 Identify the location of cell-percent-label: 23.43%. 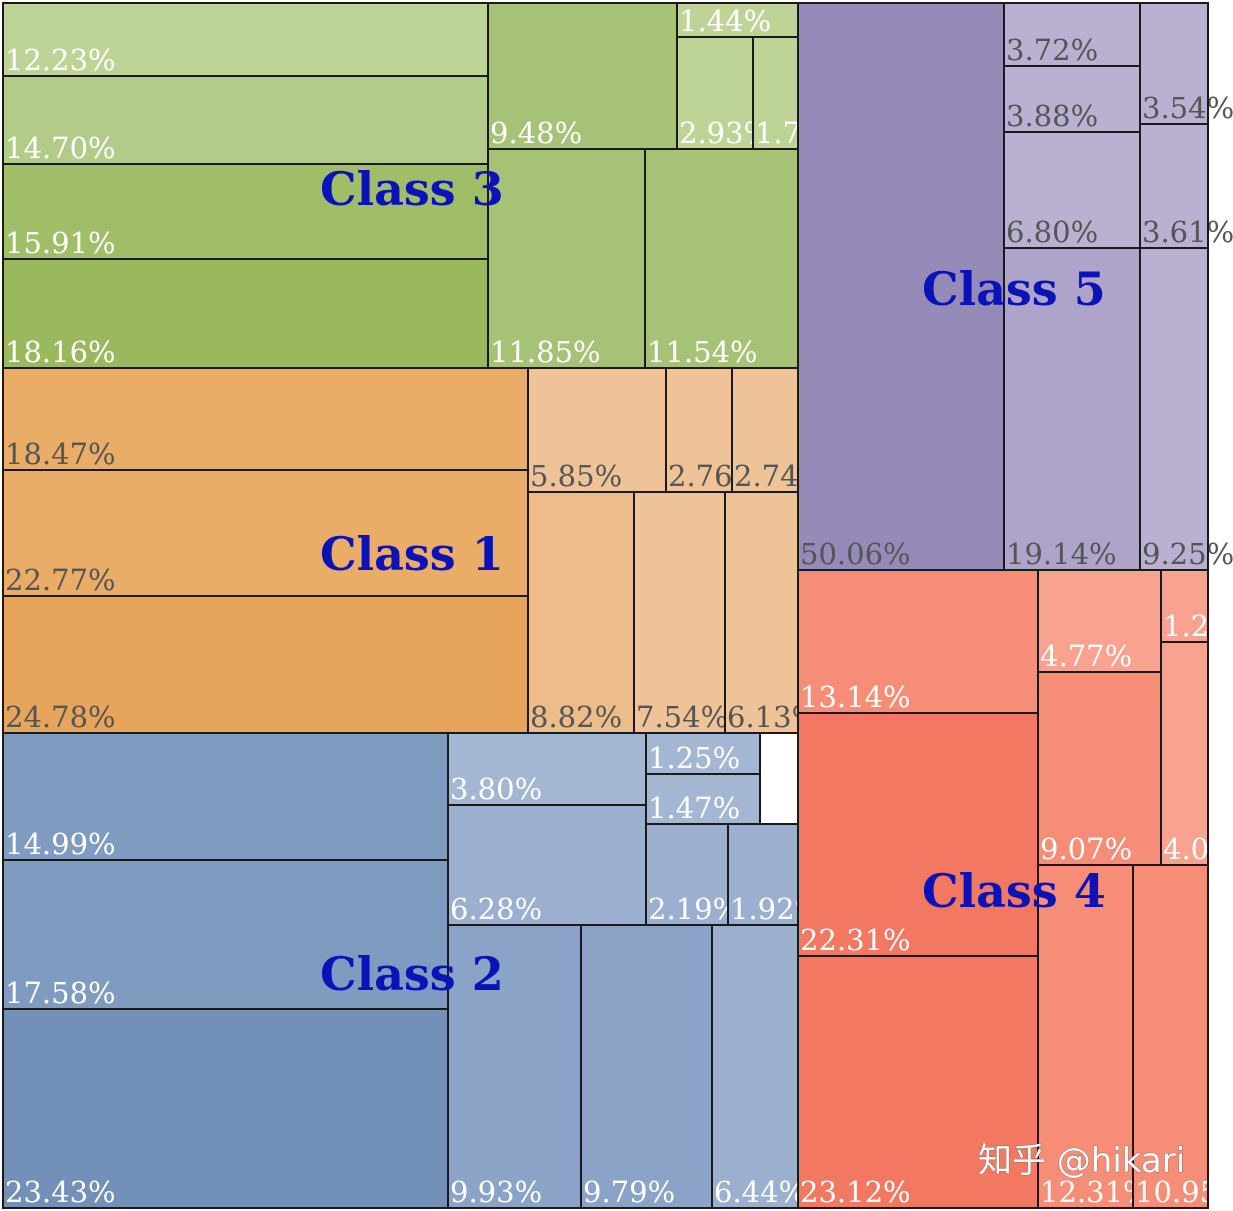
(60, 1192).